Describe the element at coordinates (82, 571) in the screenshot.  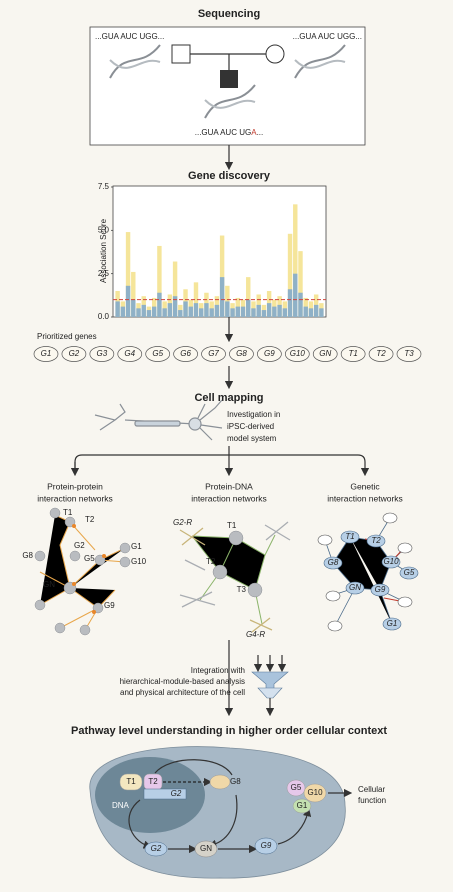
I see `ppi-network` at that location.